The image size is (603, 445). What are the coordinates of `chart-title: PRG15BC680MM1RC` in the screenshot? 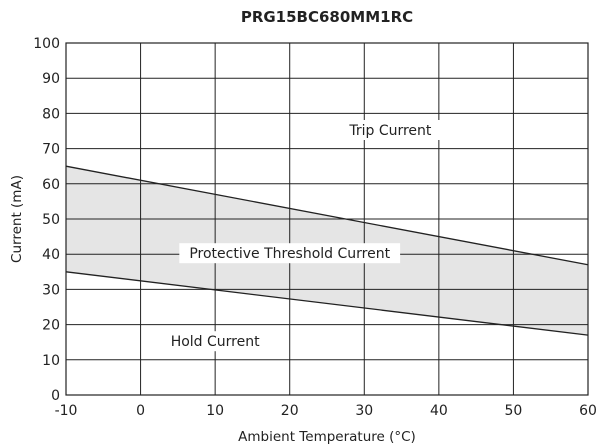 It's located at (327, 17).